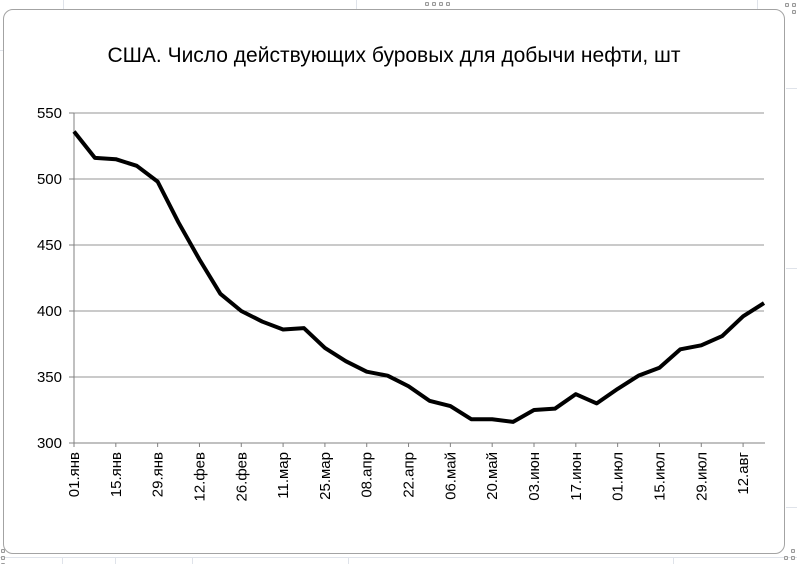 Image resolution: width=797 pixels, height=564 pixels. I want to click on svg-text: 550, so click(49, 113).